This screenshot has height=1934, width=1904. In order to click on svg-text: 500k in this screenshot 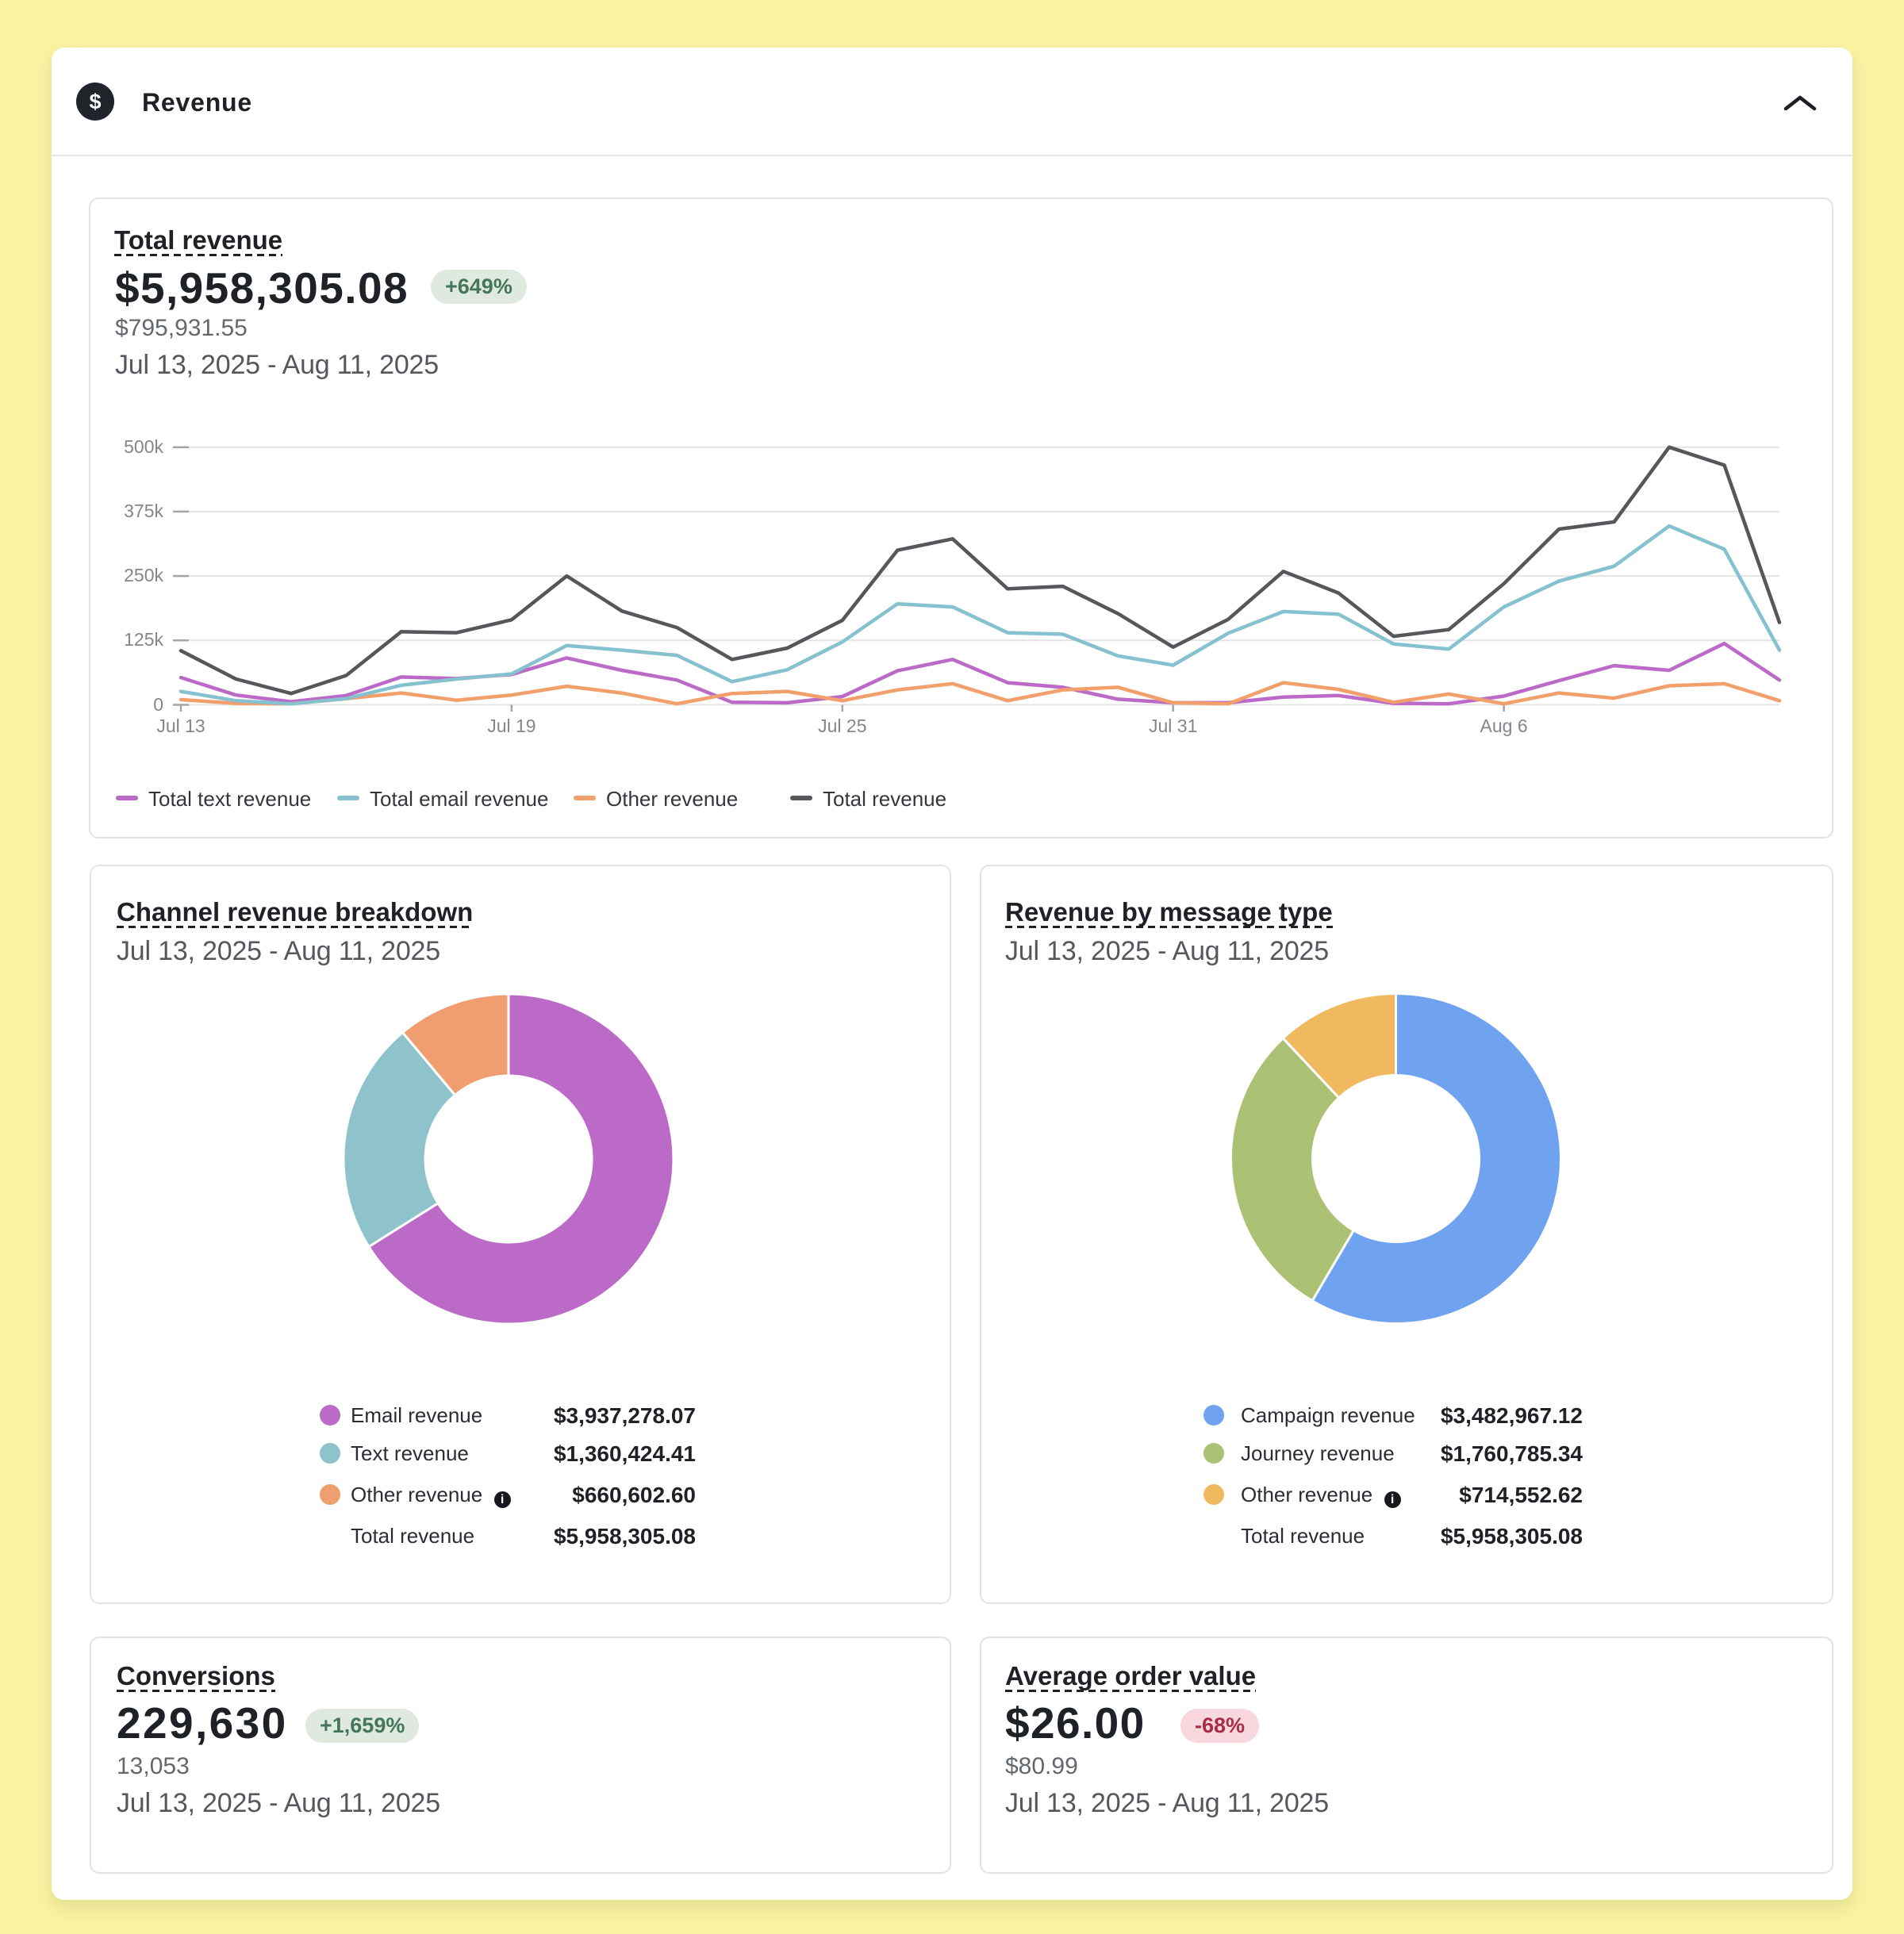, I will do `click(143, 446)`.